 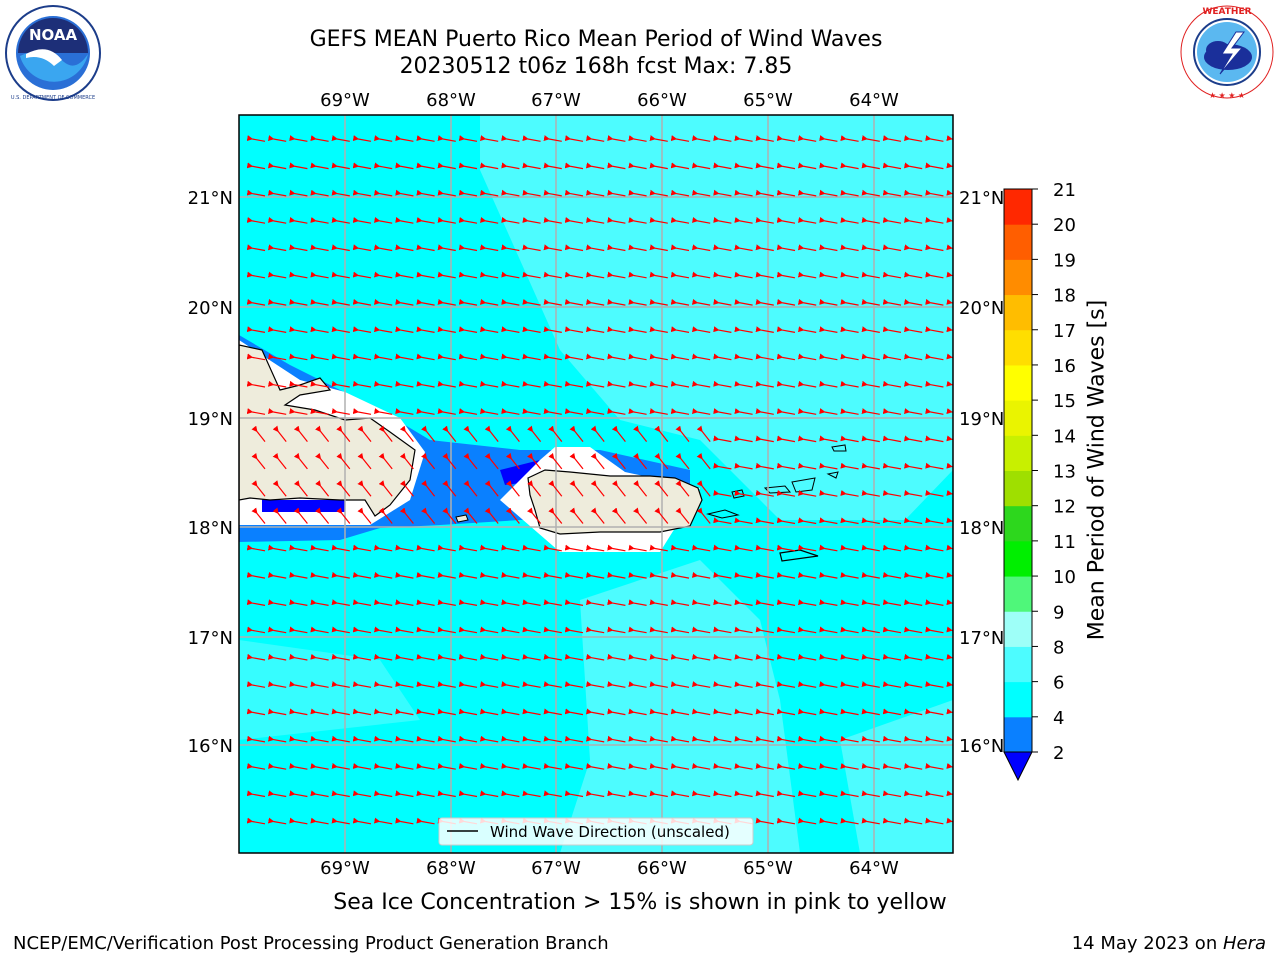 What do you see at coordinates (768, 868) in the screenshot?
I see `lon-label: 65°W` at bounding box center [768, 868].